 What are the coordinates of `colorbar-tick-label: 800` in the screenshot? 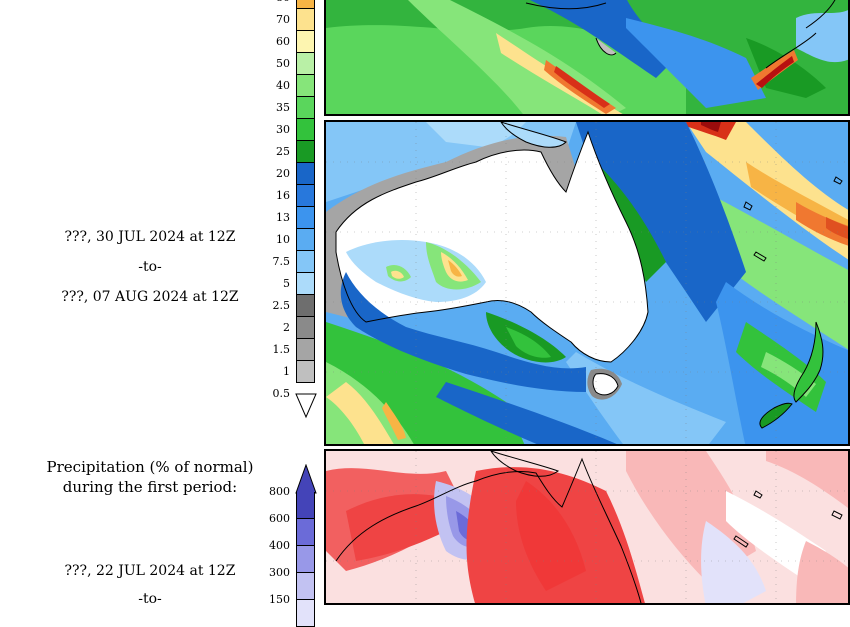 It's located at (279, 491).